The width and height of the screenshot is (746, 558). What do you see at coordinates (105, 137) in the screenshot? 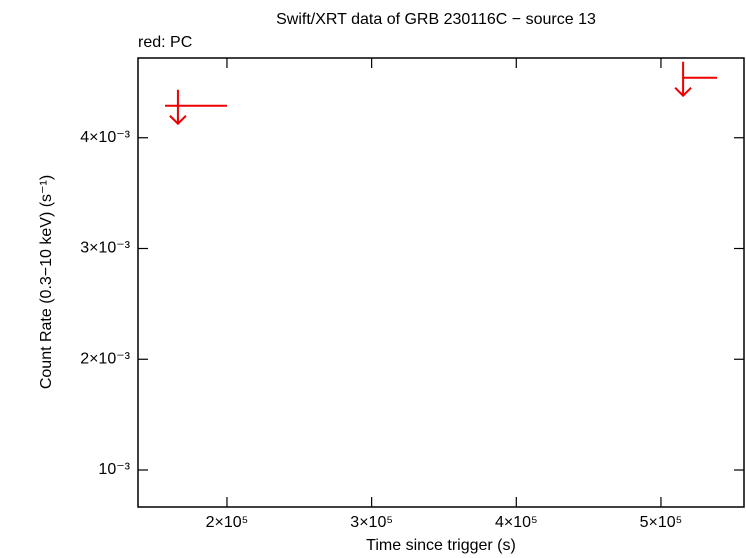
I see `y-tick-label: 4×10⁻³` at bounding box center [105, 137].